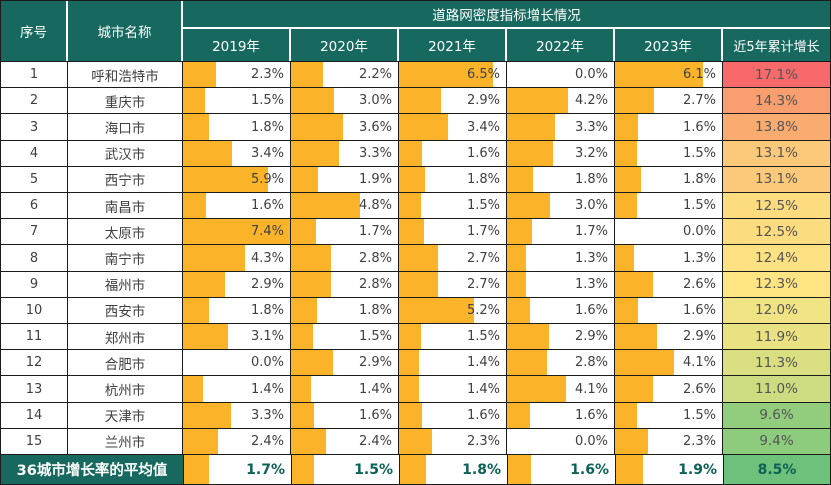  What do you see at coordinates (34, 389) in the screenshot?
I see `serial-cell: 13` at bounding box center [34, 389].